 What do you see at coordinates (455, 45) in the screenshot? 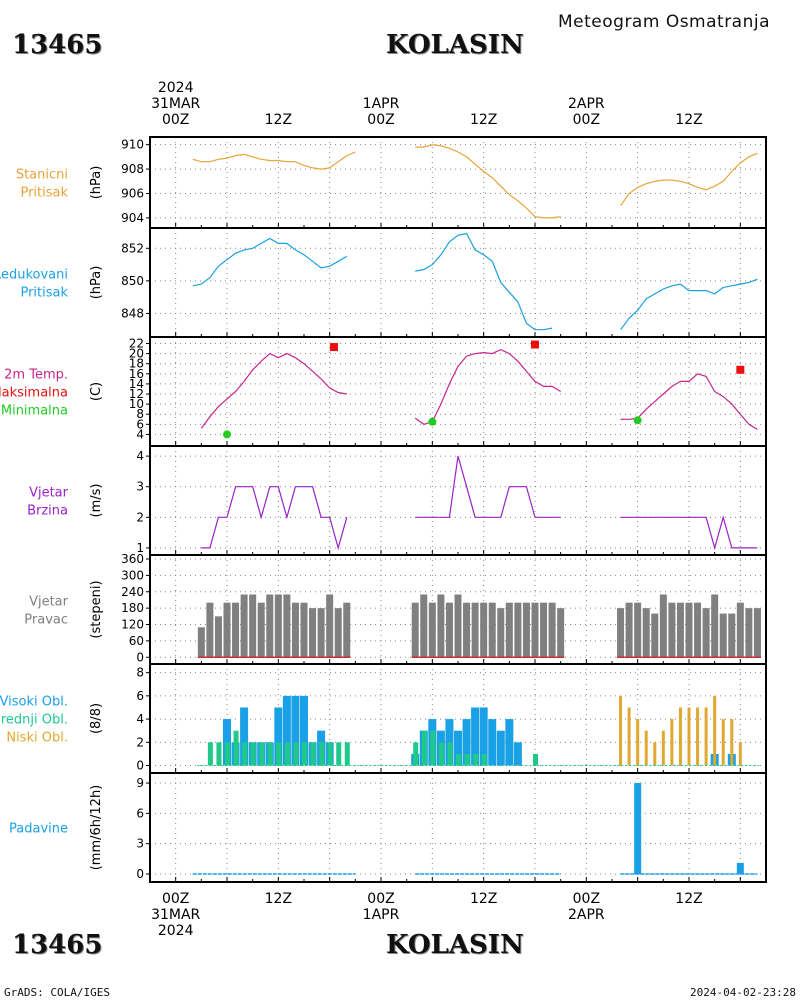
I see `station-name-top: KOLASIN` at bounding box center [455, 45].